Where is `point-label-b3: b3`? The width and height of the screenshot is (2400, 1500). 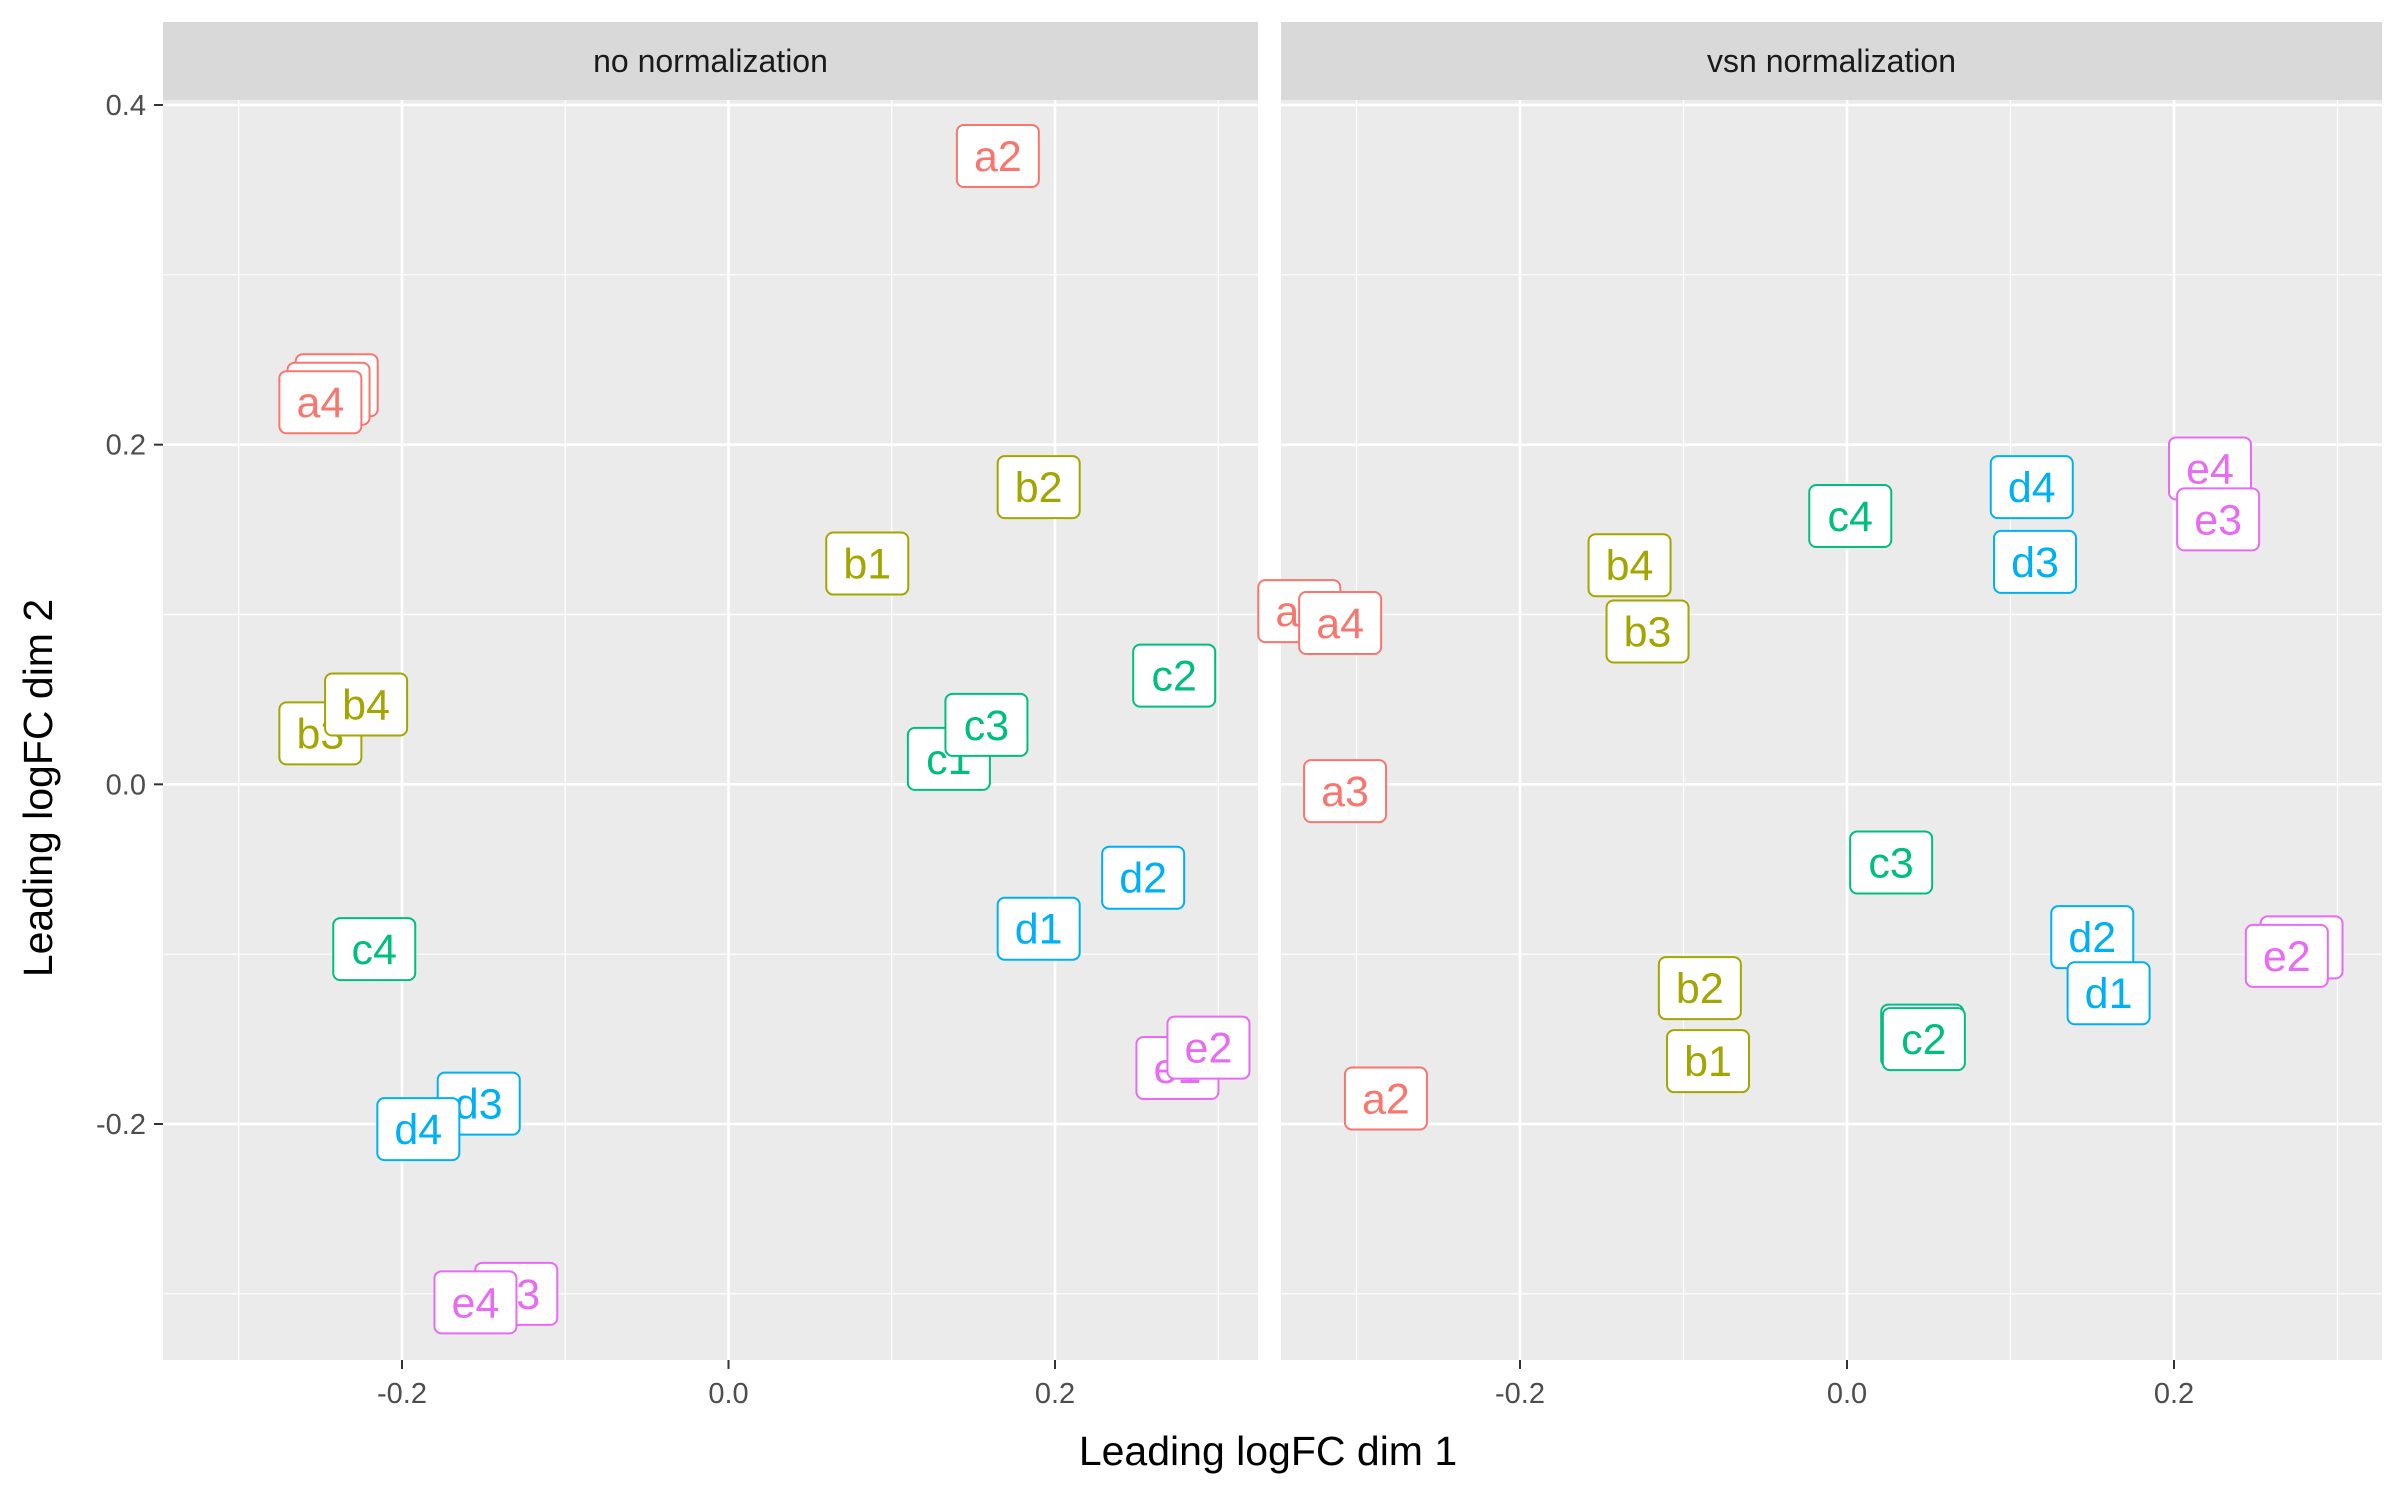 point-label-b3: b3 is located at coordinates (1647, 631).